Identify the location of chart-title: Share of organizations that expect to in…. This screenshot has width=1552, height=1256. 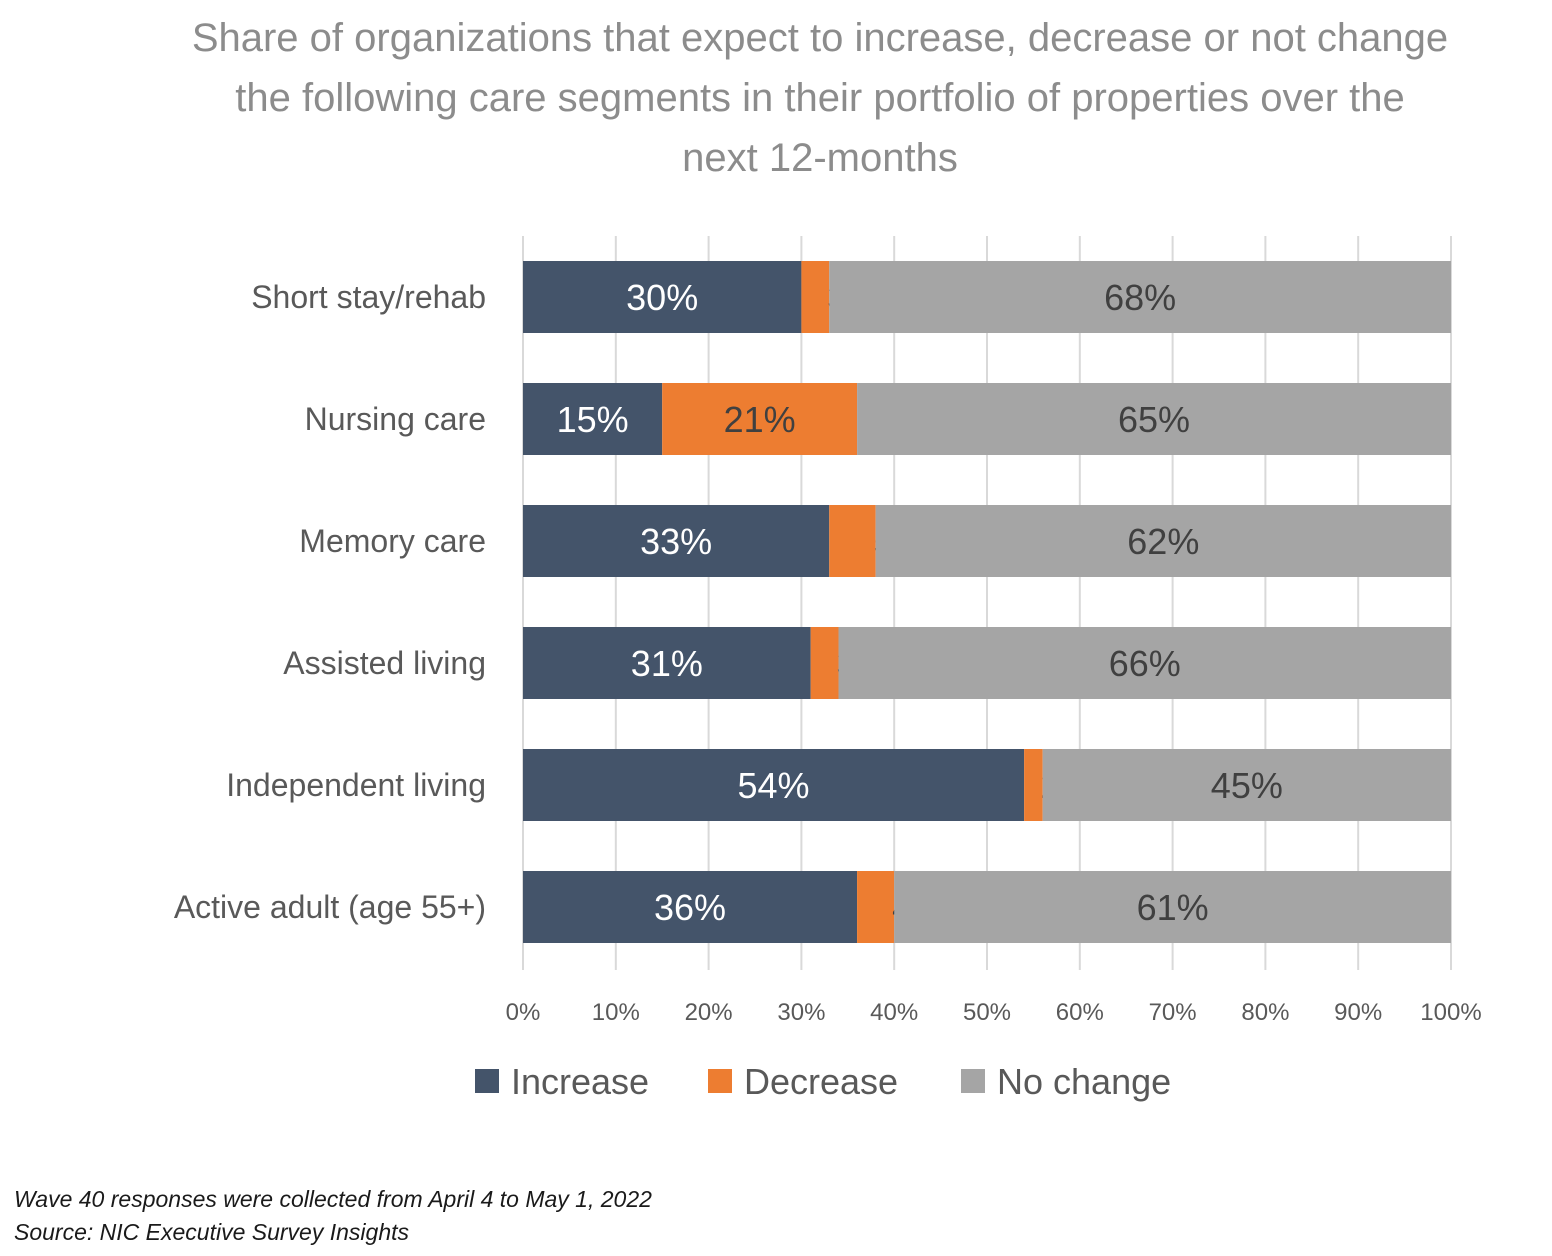
(806, 98).